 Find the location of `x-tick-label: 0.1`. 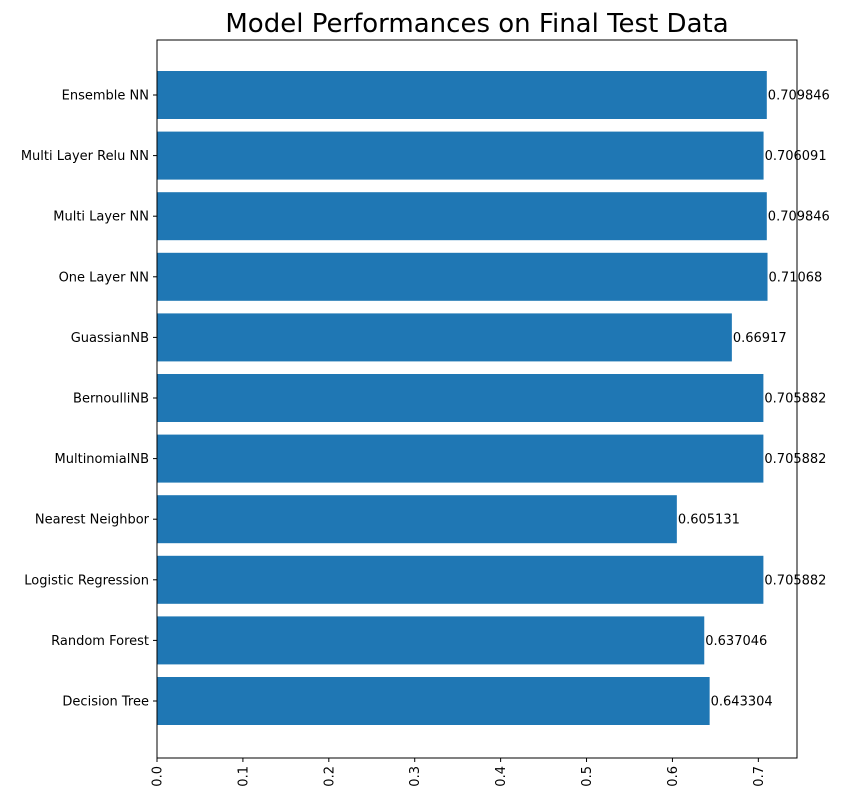

x-tick-label: 0.1 is located at coordinates (243, 776).